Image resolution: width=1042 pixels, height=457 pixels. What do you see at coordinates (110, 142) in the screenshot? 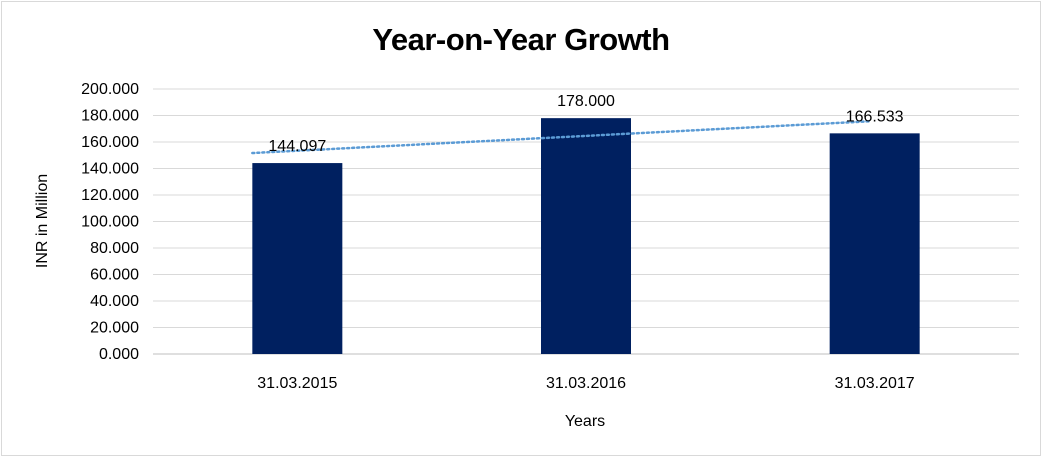
I see `y-tick-label: 160.000` at bounding box center [110, 142].